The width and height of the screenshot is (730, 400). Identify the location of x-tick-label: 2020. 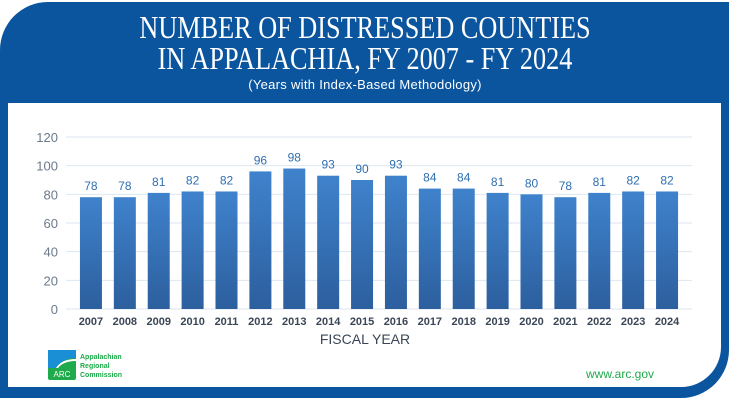
(531, 322).